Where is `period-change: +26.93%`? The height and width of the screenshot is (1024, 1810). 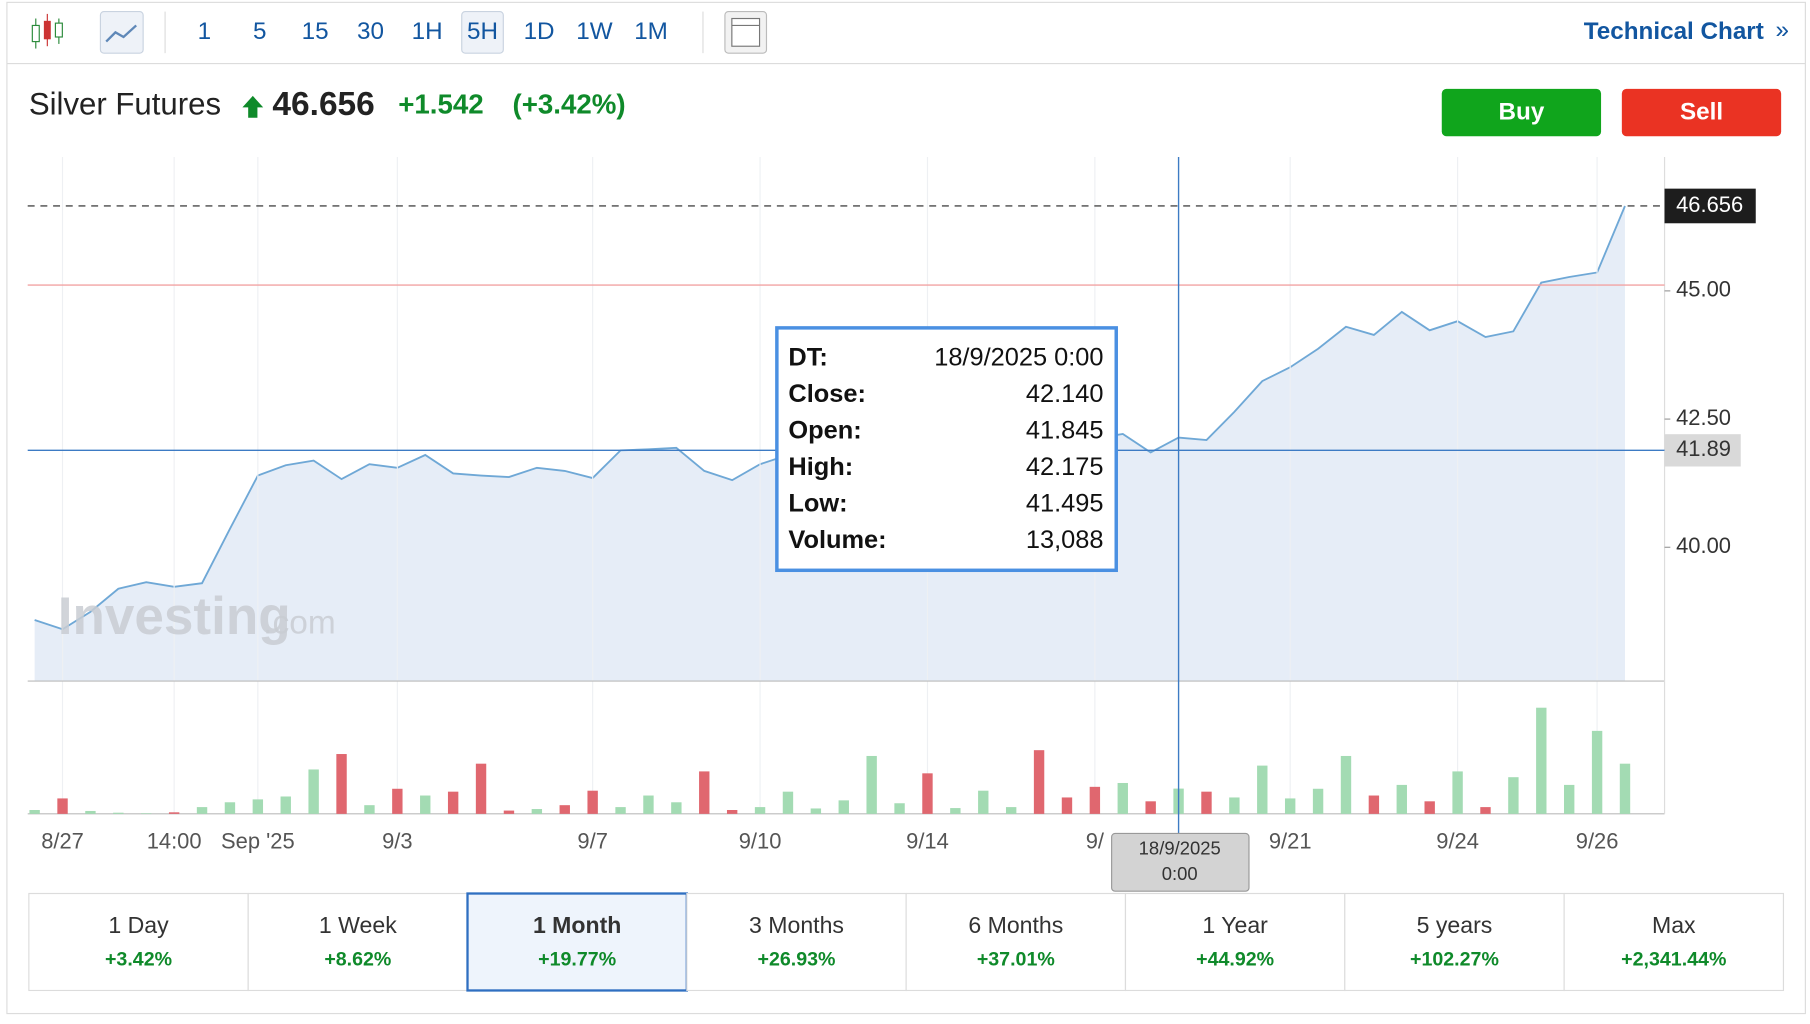 period-change: +26.93% is located at coordinates (797, 960).